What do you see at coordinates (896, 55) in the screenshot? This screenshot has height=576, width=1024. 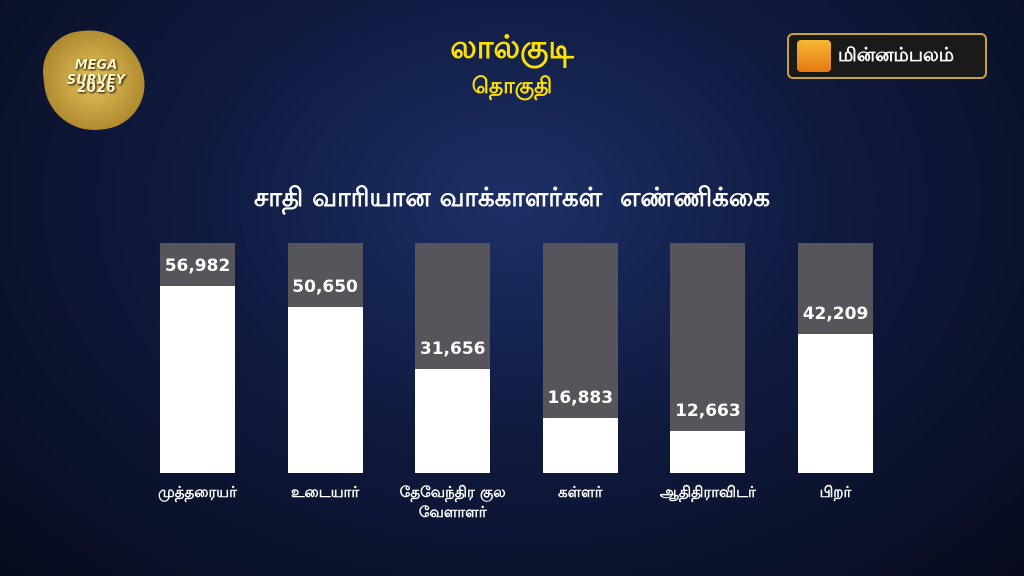 I see `logo-text: மின்னம்பலம்` at bounding box center [896, 55].